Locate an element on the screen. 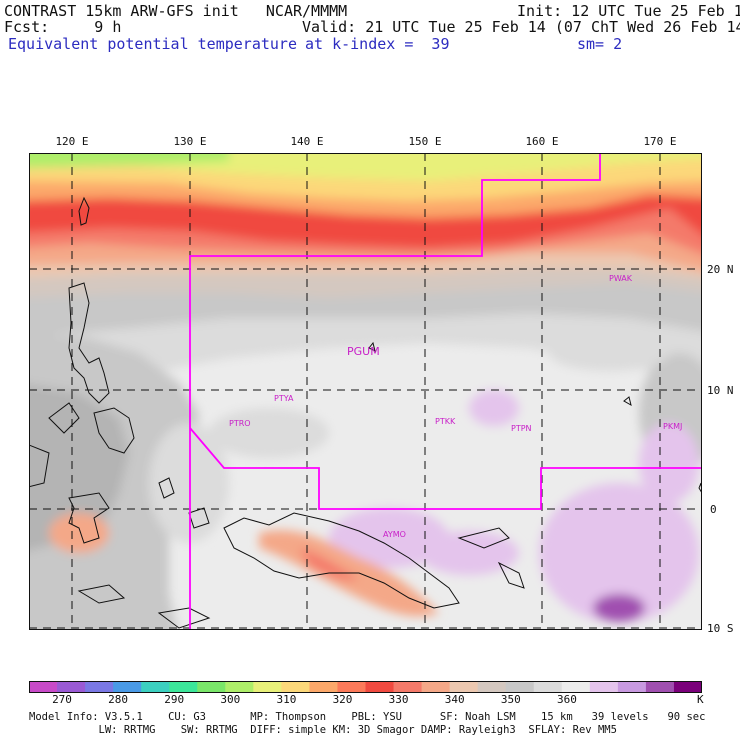 Image resolution: width=740 pixels, height=740 pixels. lat-label-10s: 10 S is located at coordinates (720, 628).